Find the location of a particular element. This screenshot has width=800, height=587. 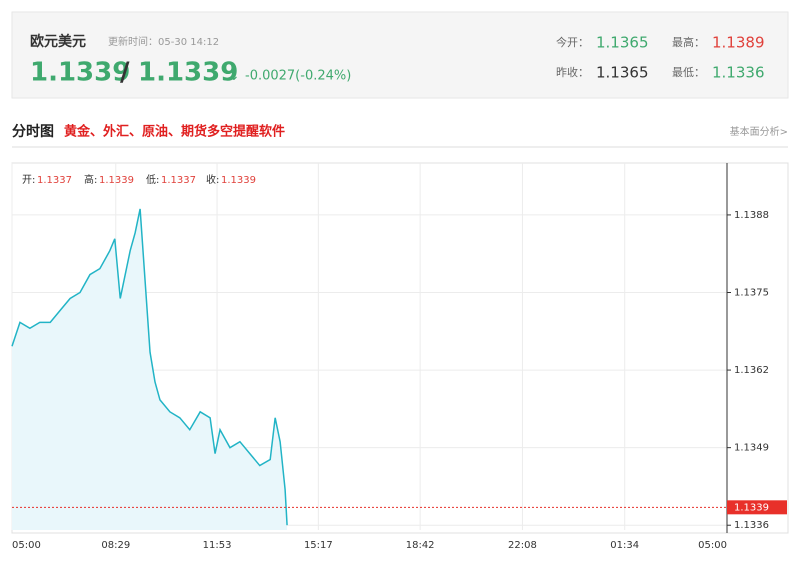

x-tick-label: 11:53 is located at coordinates (217, 545).